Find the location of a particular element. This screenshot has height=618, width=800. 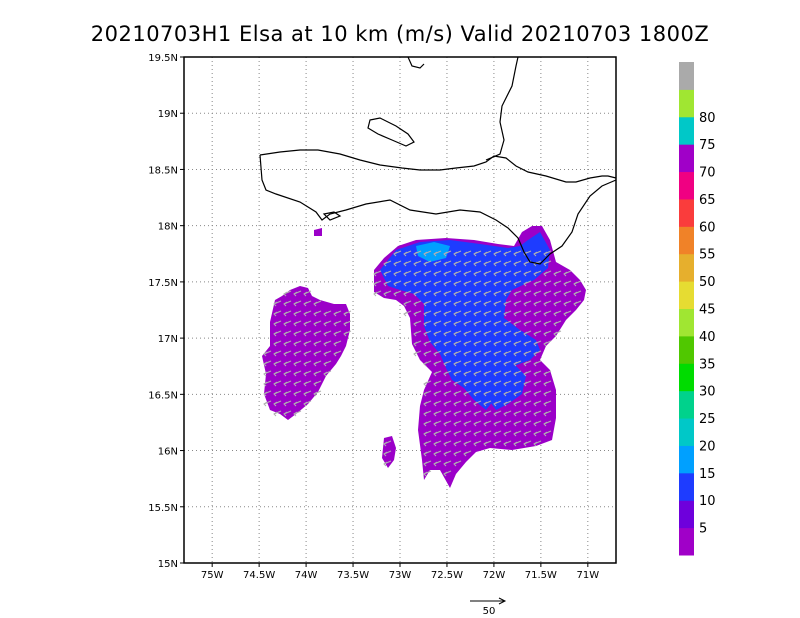

x-tick-label: 71W is located at coordinates (588, 575).